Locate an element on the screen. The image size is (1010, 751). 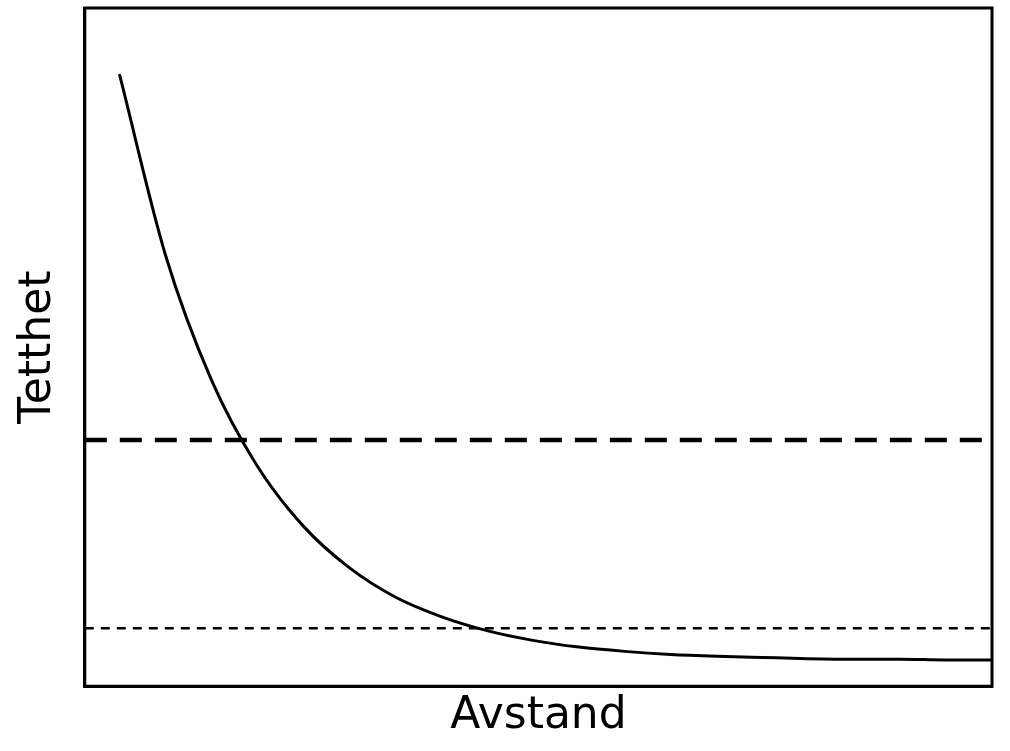
y-axis-title: Tetthet is located at coordinates (34, 347).